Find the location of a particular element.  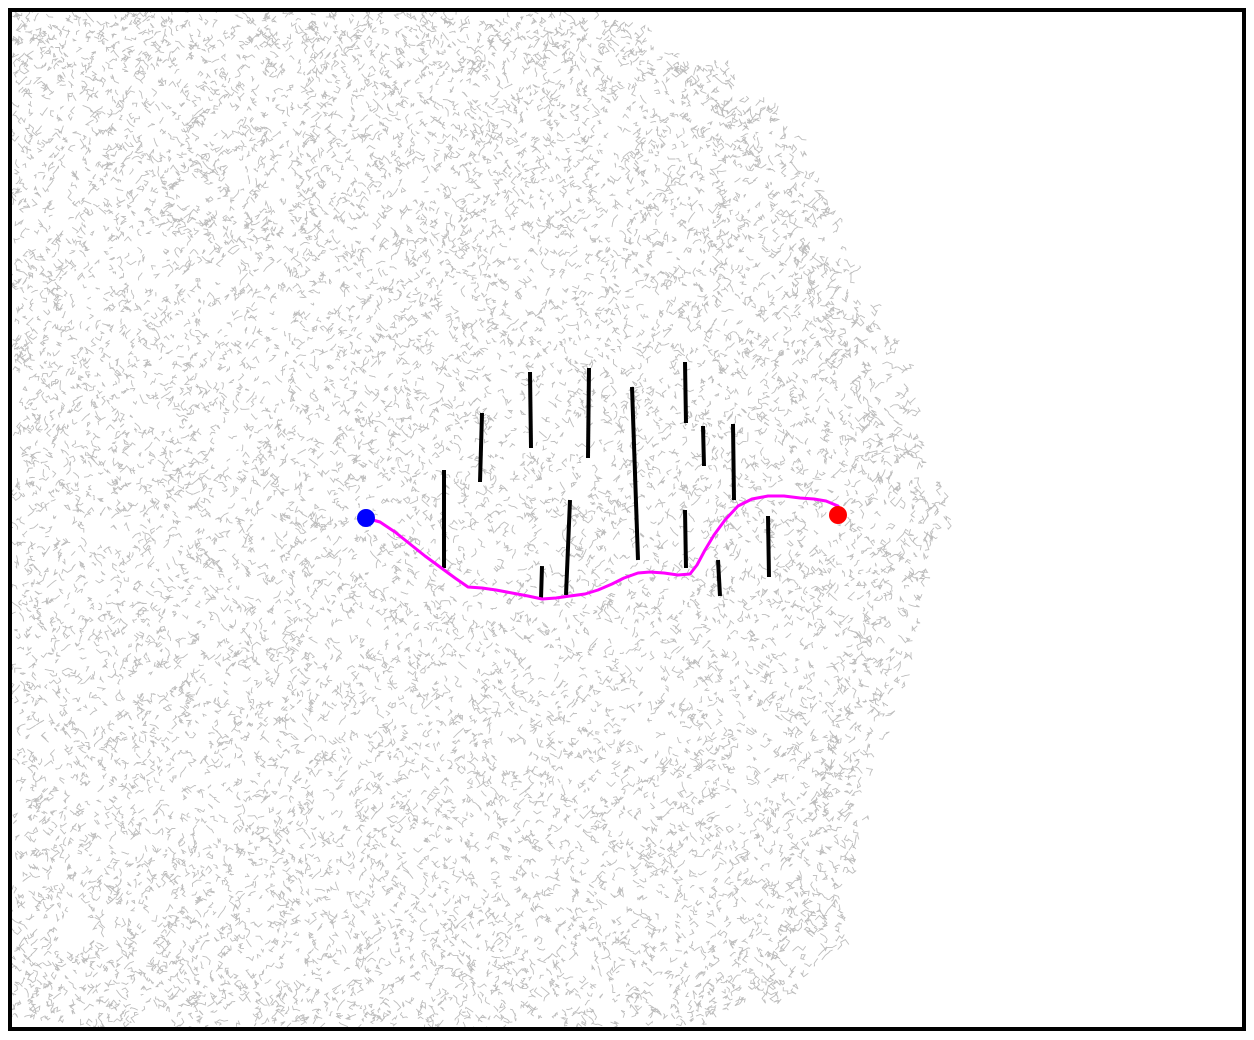

wall-obstacles is located at coordinates (606, 480).